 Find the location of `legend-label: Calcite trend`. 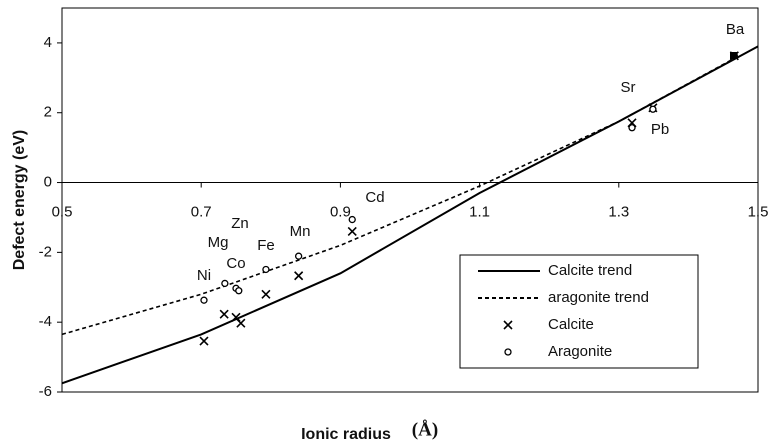

legend-label: Calcite trend is located at coordinates (590, 270).